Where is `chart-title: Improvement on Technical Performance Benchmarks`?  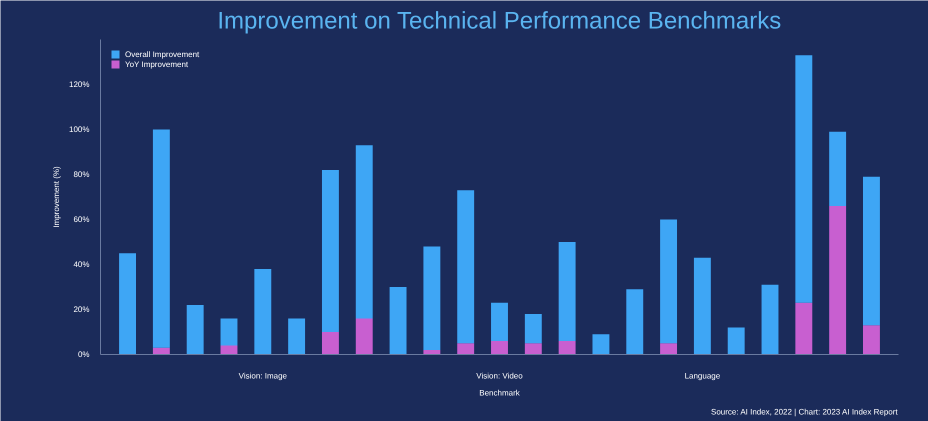 chart-title: Improvement on Technical Performance Benchmarks is located at coordinates (499, 21).